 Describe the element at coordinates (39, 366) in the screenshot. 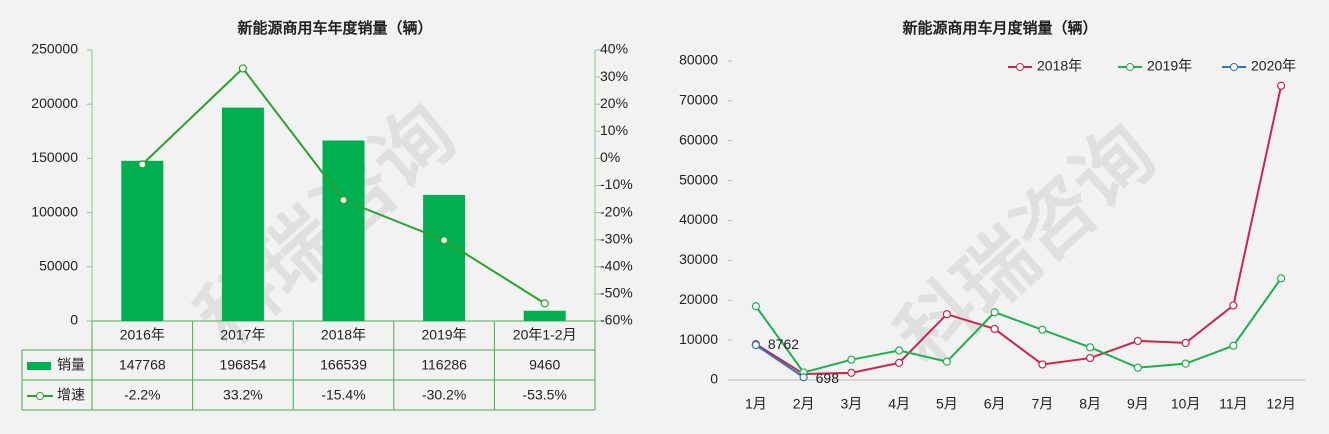

I see `legend-swatch` at that location.